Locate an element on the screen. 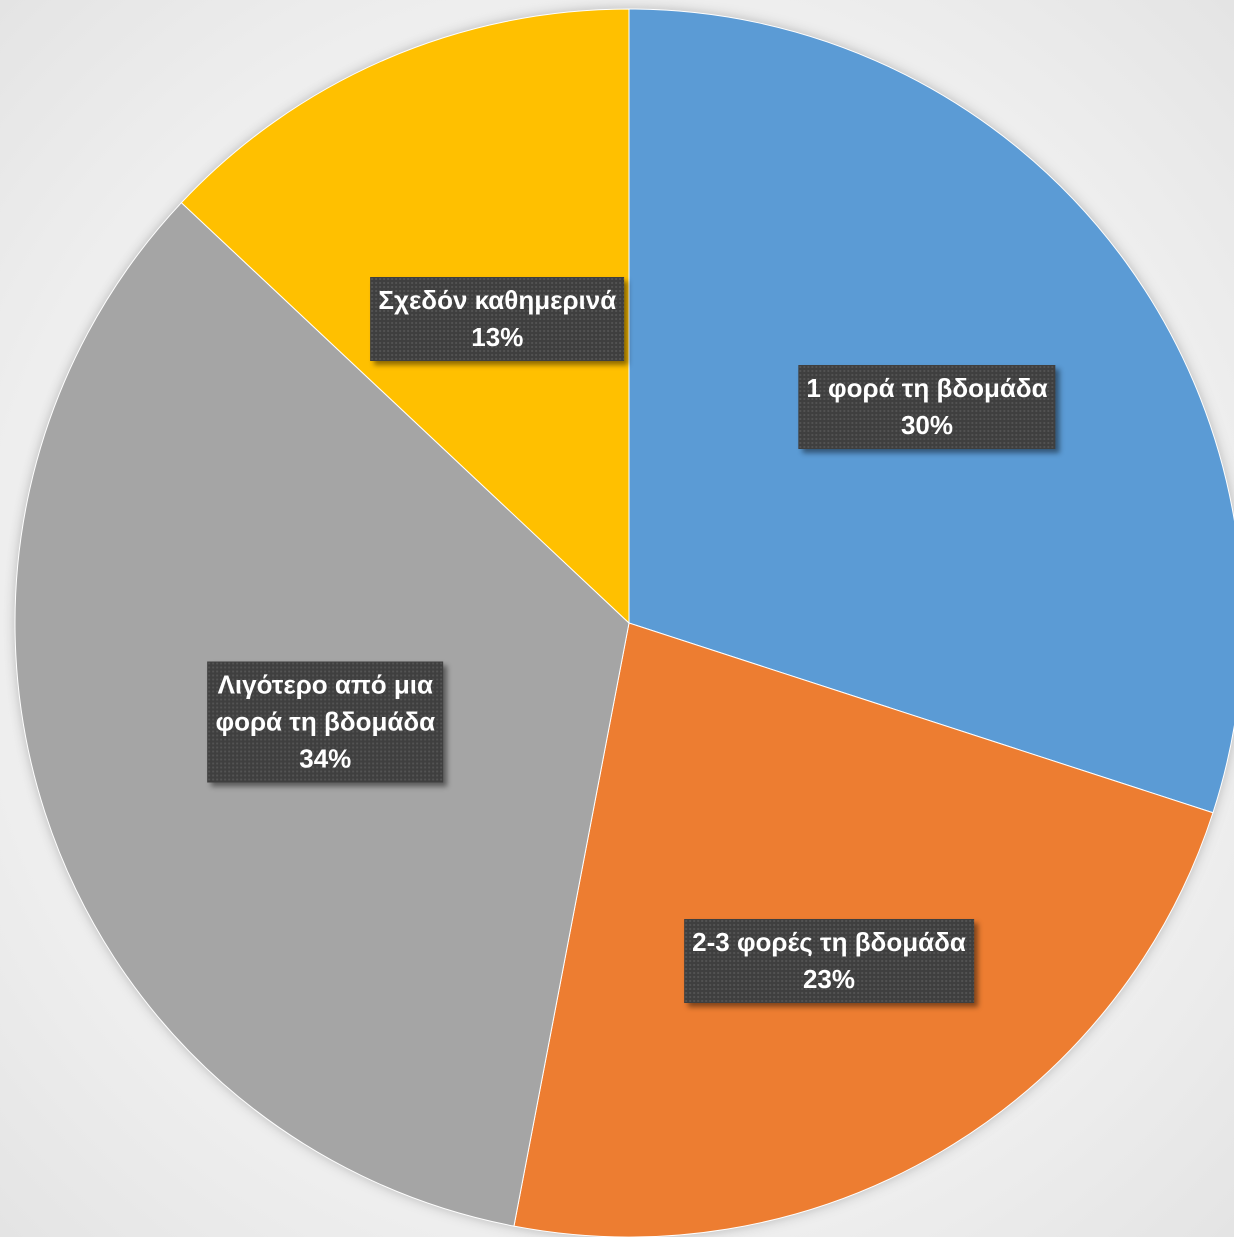 The image size is (1234, 1237). data-label-almost-daily: Σχεδόν καθημερινά 13% is located at coordinates (497, 318).